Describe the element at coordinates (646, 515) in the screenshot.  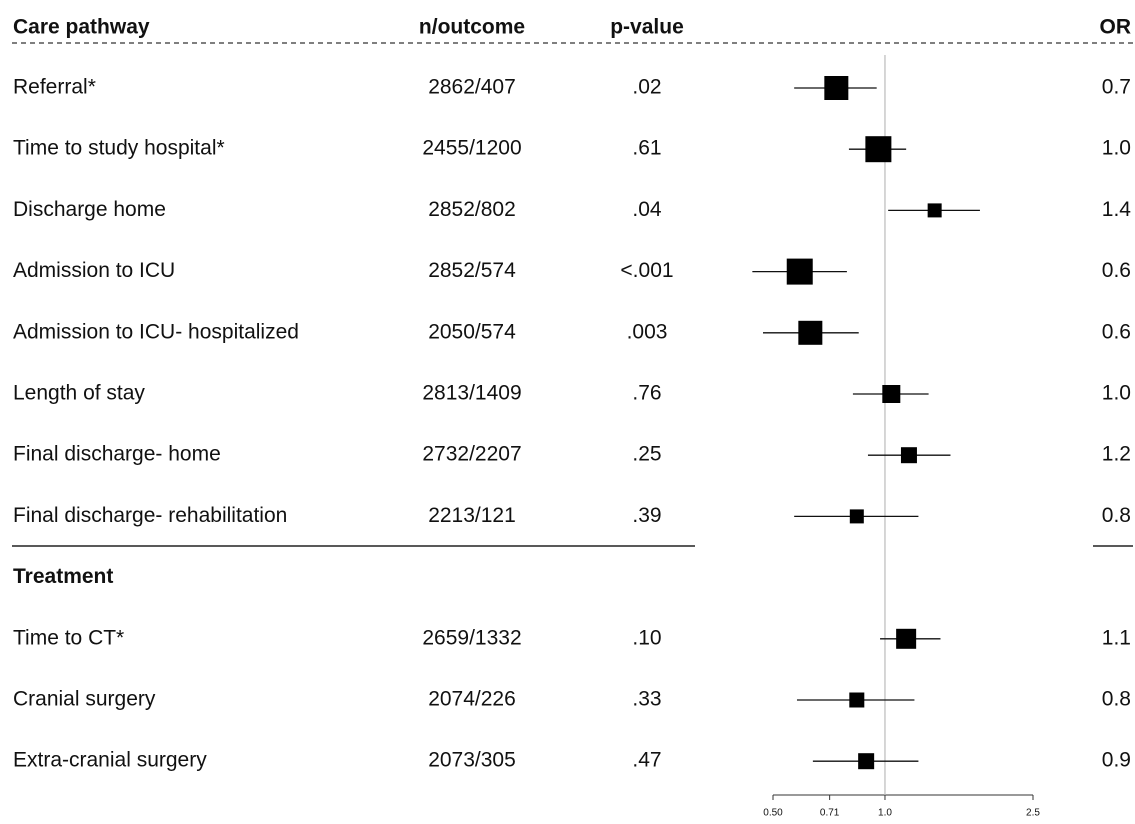
I see `row-p: .39` at that location.